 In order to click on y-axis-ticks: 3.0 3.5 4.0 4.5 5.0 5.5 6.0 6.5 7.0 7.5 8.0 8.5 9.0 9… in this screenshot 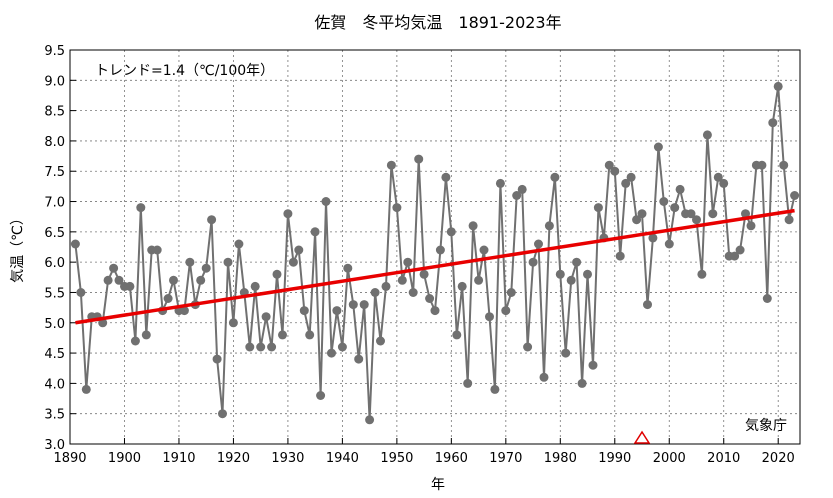, I will do `click(60, 248)`.